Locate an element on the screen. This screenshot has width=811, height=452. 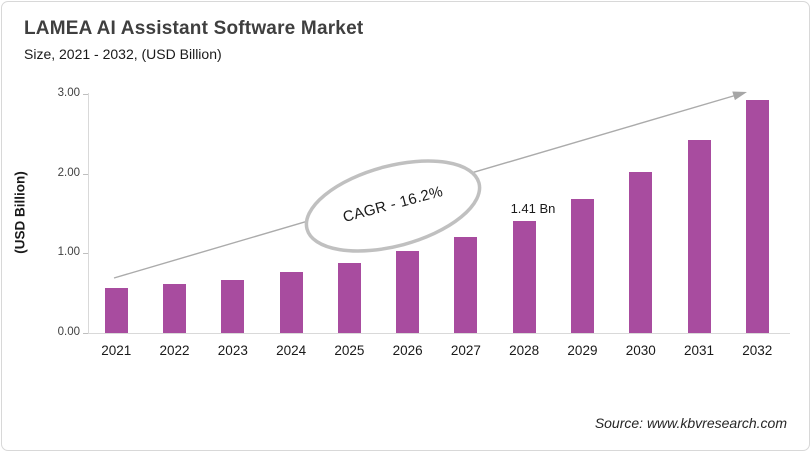
x-axis-line is located at coordinates (439, 333).